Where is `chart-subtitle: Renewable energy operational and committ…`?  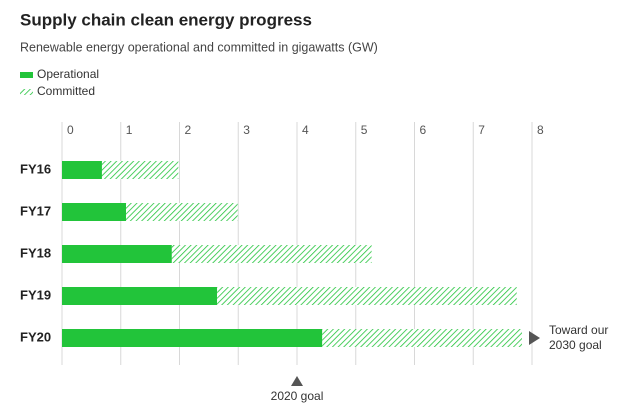
chart-subtitle: Renewable energy operational and committ… is located at coordinates (199, 47).